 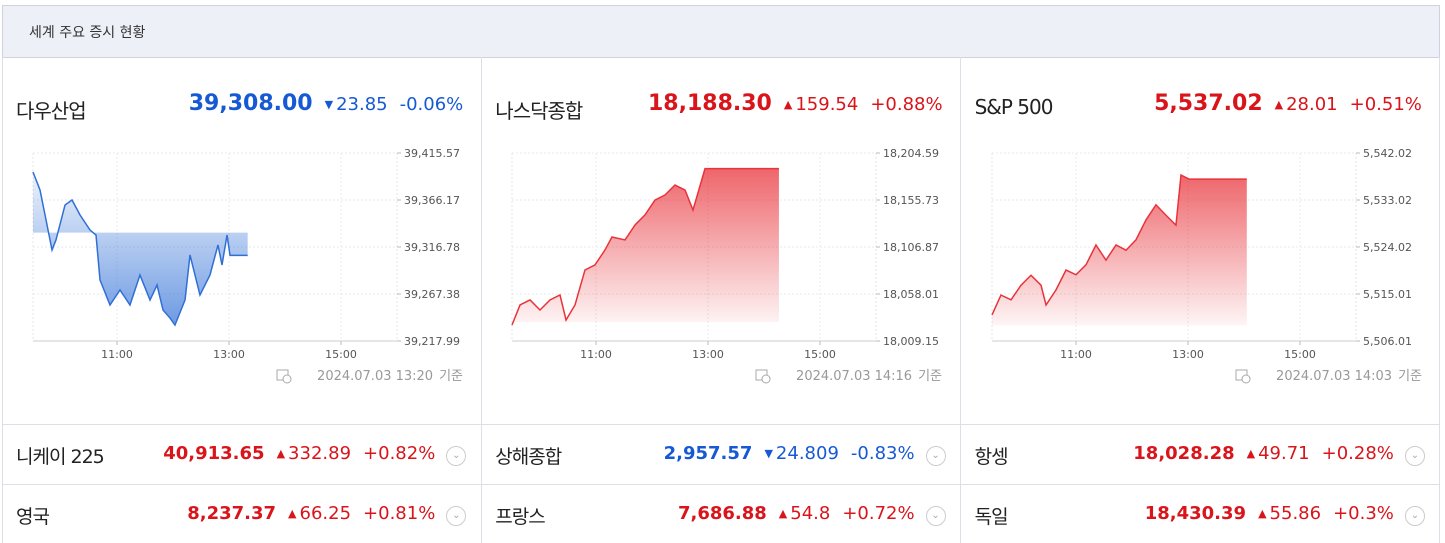 What do you see at coordinates (325, 513) in the screenshot?
I see `change-value: 66.25` at bounding box center [325, 513].